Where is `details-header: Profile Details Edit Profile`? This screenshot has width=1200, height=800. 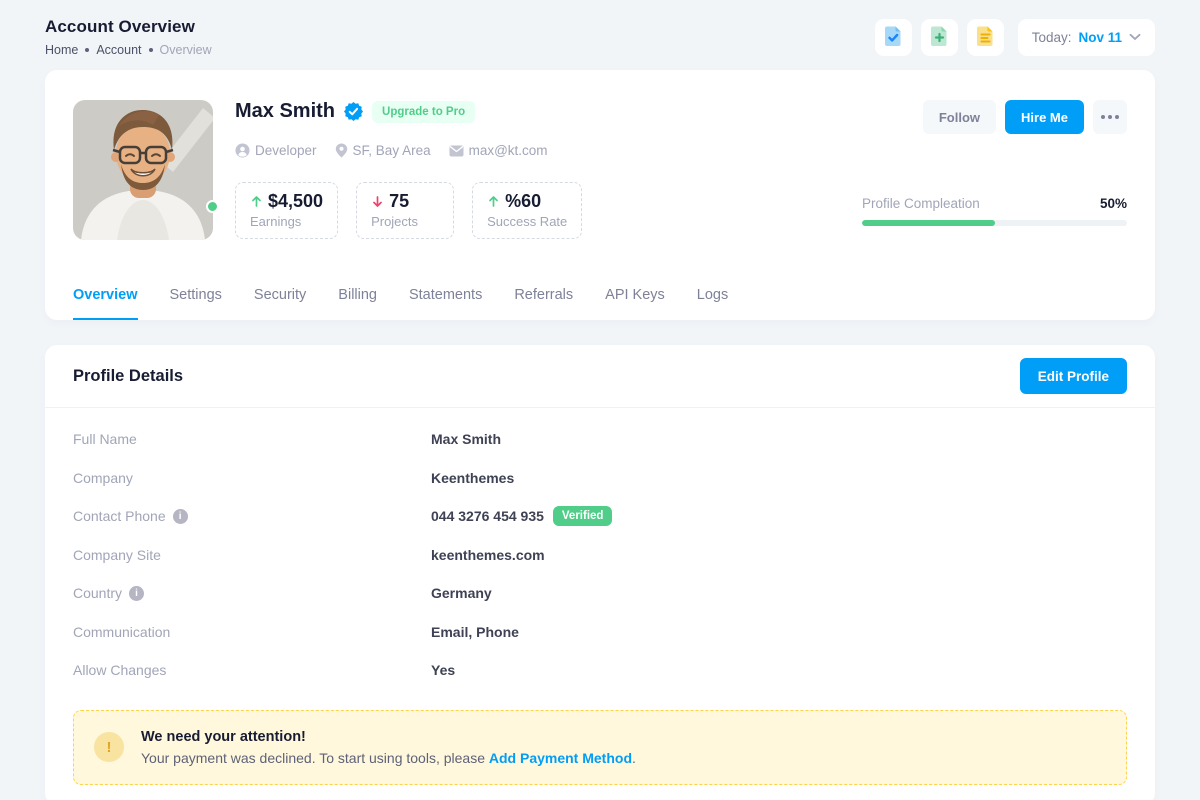
details-header: Profile Details Edit Profile is located at coordinates (600, 376).